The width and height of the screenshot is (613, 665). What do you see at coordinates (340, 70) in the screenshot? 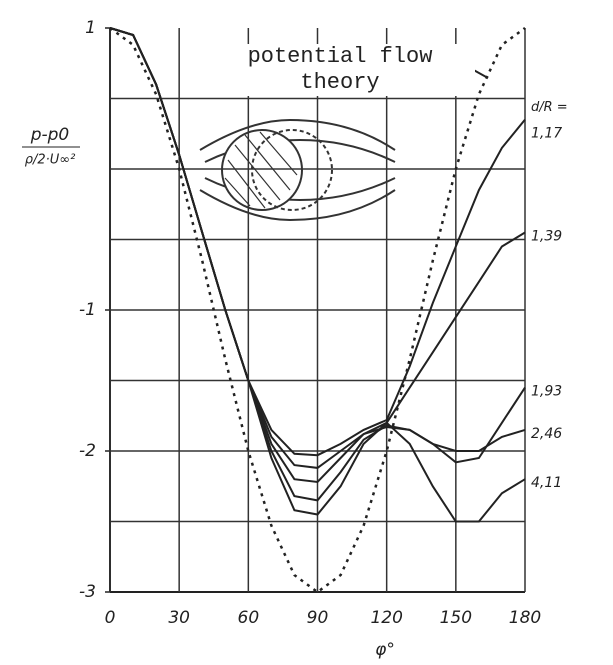
I see `annotation: potential flow theory` at bounding box center [340, 70].